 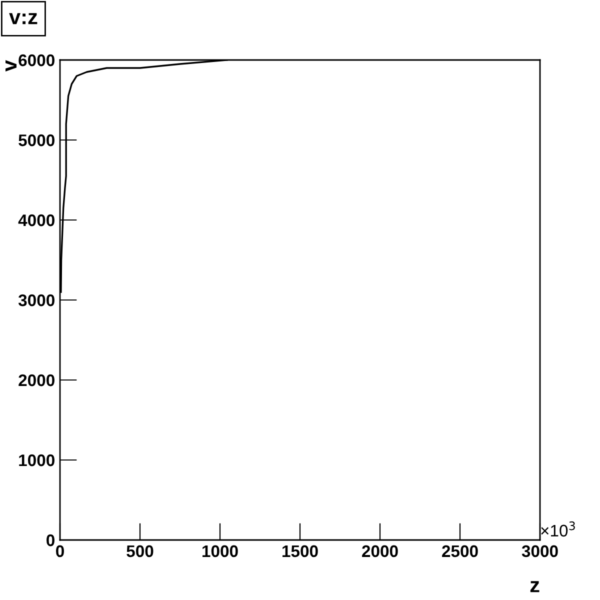 I want to click on y-axis-title: v, so click(x=11, y=66).